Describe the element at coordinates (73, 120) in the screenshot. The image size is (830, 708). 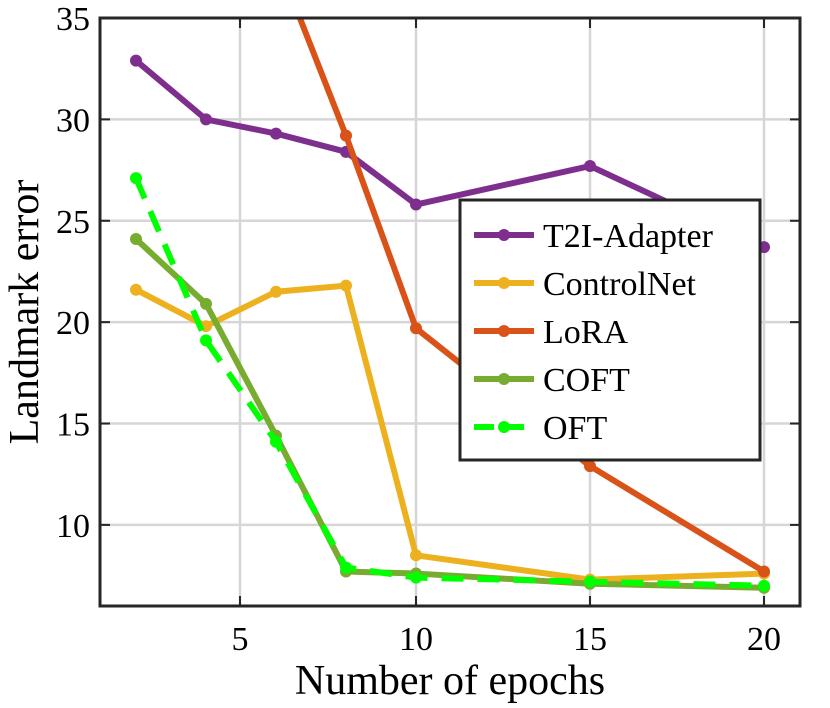
I see `y-tick-label: 30` at that location.